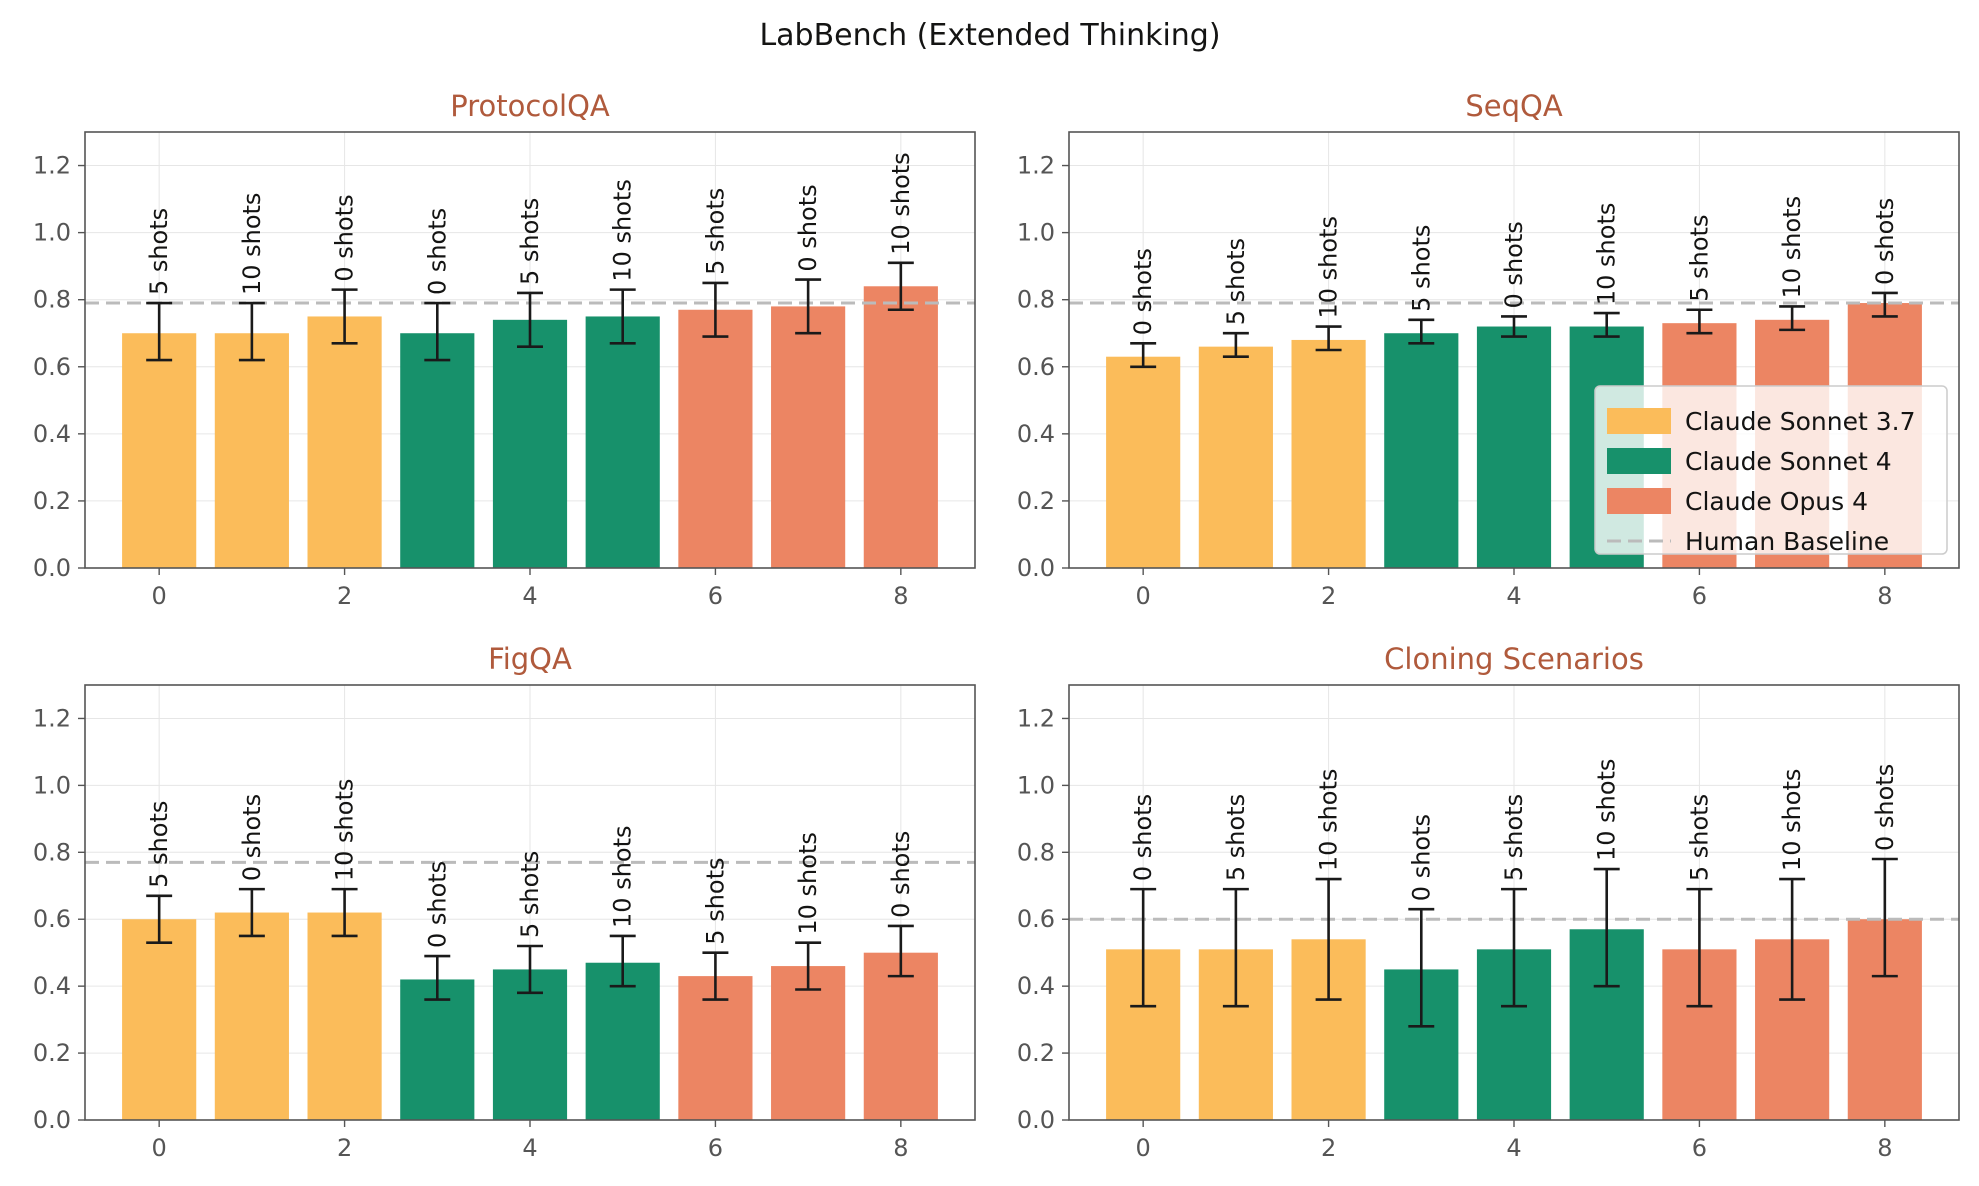 The height and width of the screenshot is (1186, 1979). What do you see at coordinates (1514, 659) in the screenshot?
I see `panel-title: Cloning Scenarios` at bounding box center [1514, 659].